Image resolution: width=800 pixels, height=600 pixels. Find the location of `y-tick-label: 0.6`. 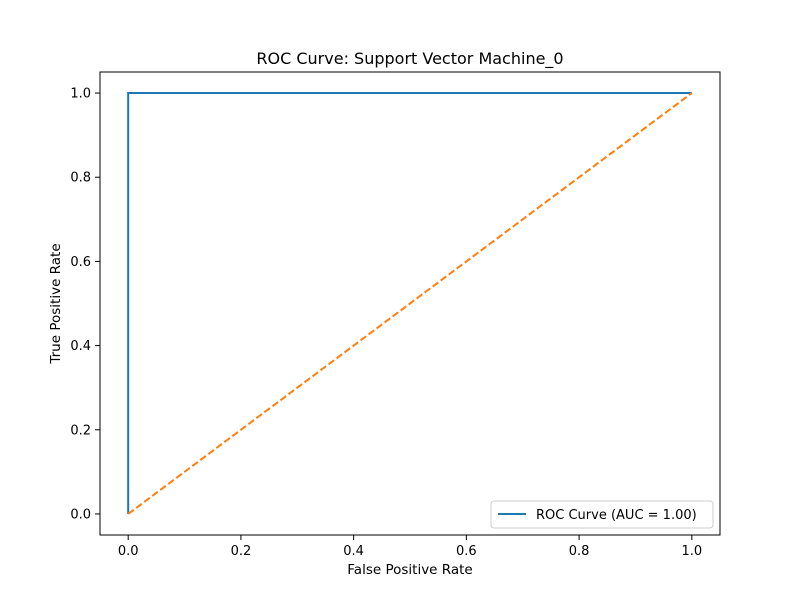

y-tick-label: 0.6 is located at coordinates (80, 262).